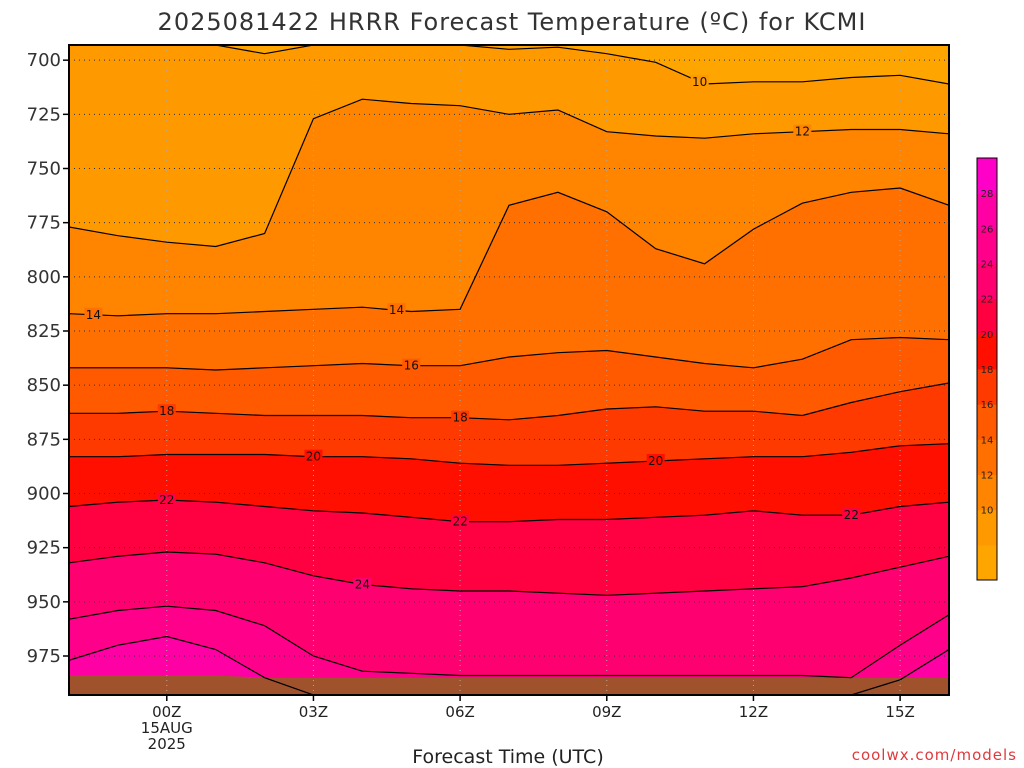 This screenshot has height=768, width=1024. I want to click on colorbar-label-22: 22, so click(987, 300).